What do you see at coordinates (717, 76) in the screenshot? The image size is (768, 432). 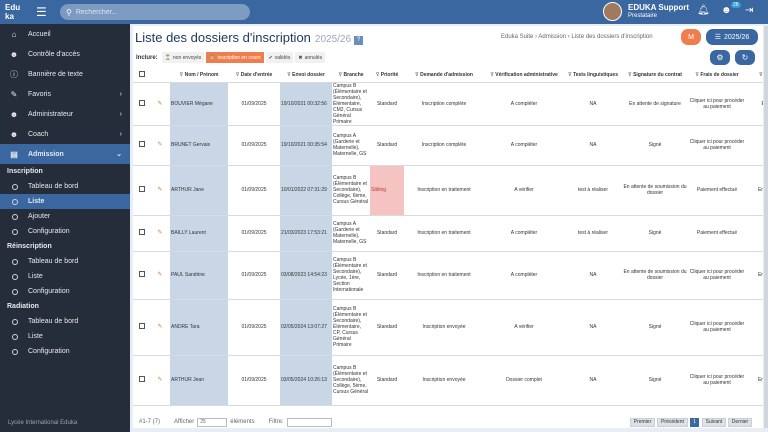 I see `column-header: ⊽ Frais de dossier` at bounding box center [717, 76].